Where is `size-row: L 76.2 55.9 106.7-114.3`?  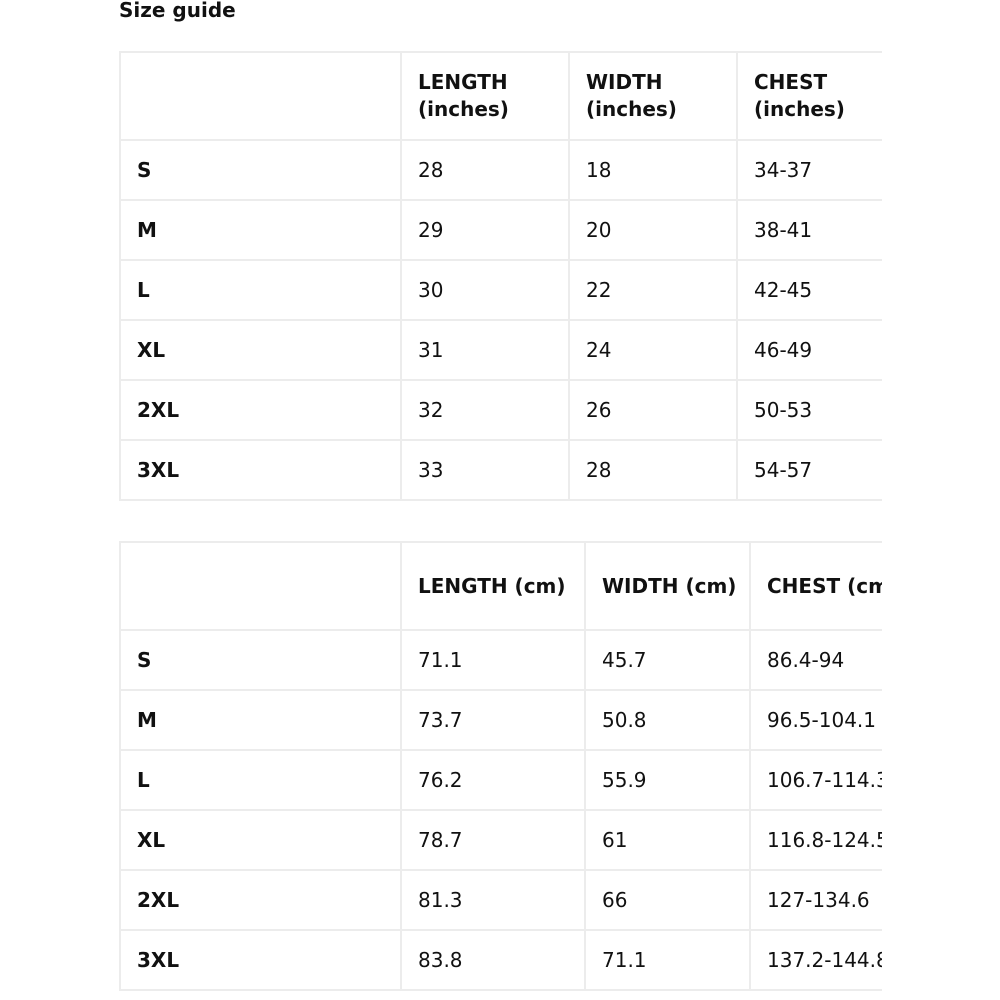
size-row: L 76.2 55.9 106.7-114.3 is located at coordinates (500, 780).